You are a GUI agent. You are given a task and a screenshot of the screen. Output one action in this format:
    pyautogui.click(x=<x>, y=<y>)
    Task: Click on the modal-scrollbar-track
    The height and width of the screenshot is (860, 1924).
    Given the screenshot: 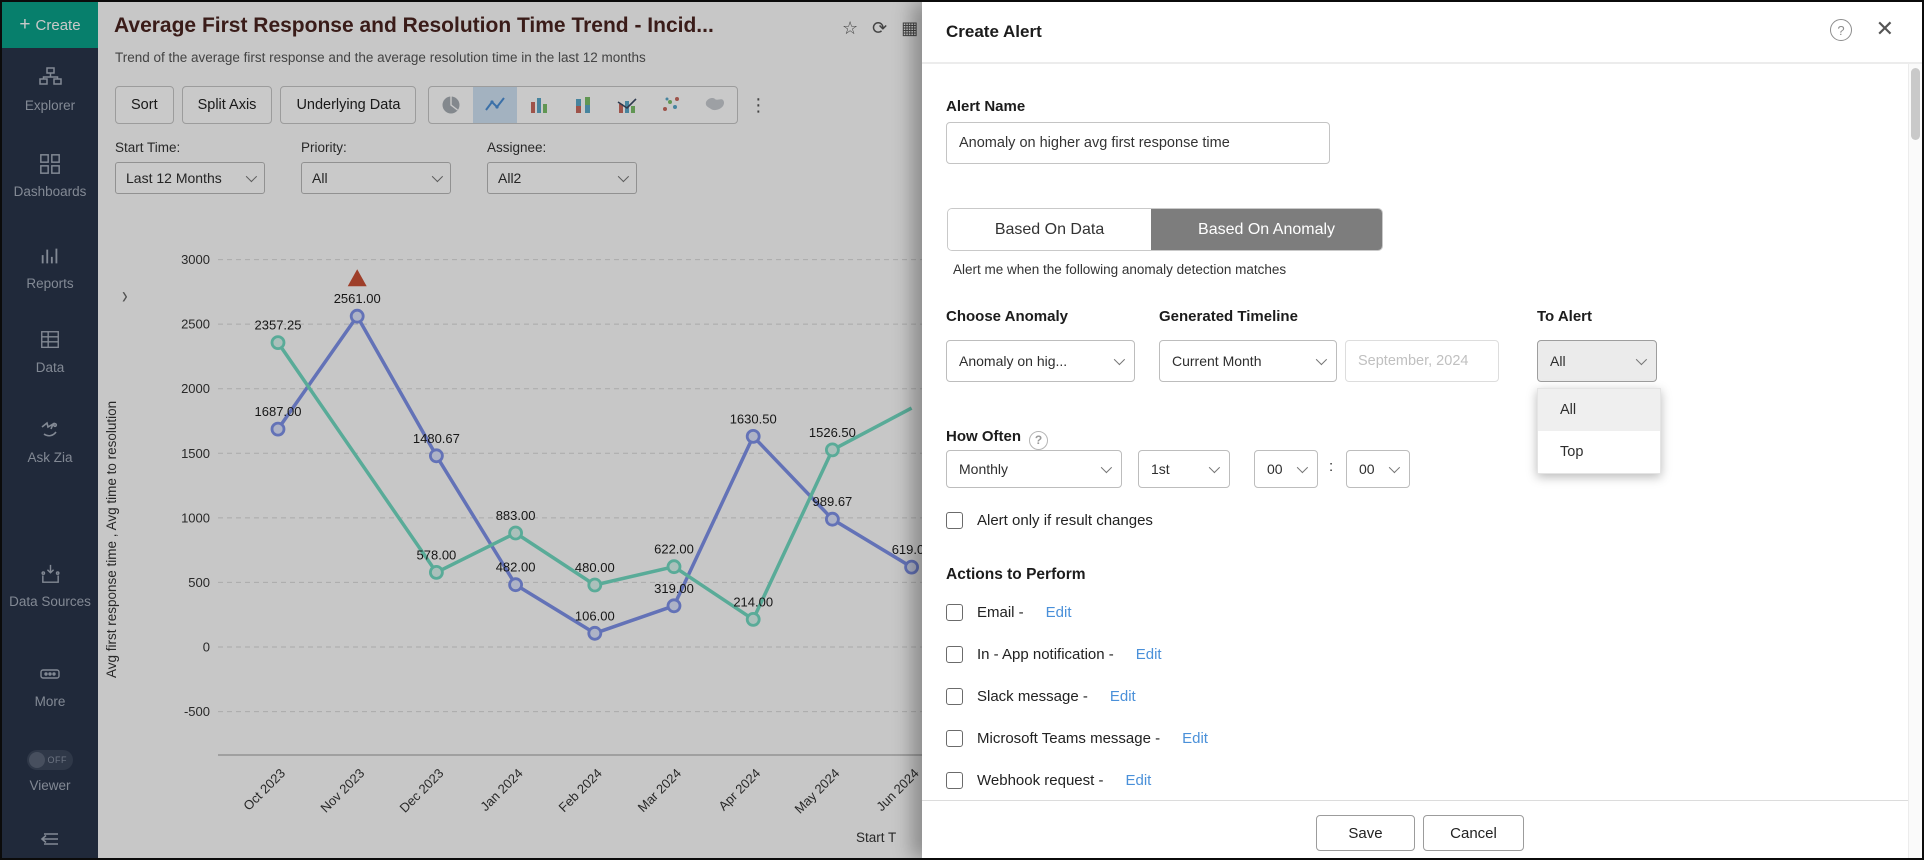 What is the action you would take?
    pyautogui.click(x=1915, y=461)
    